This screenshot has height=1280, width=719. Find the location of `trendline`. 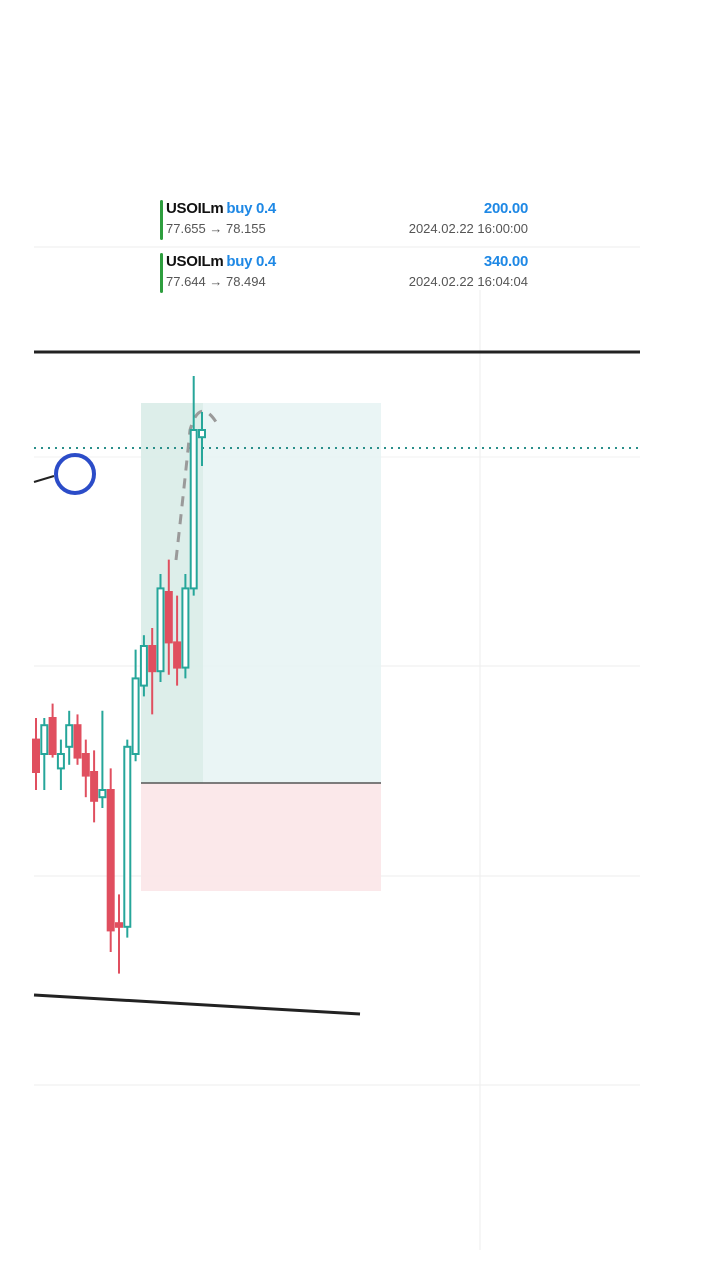

trendline is located at coordinates (197, 1004).